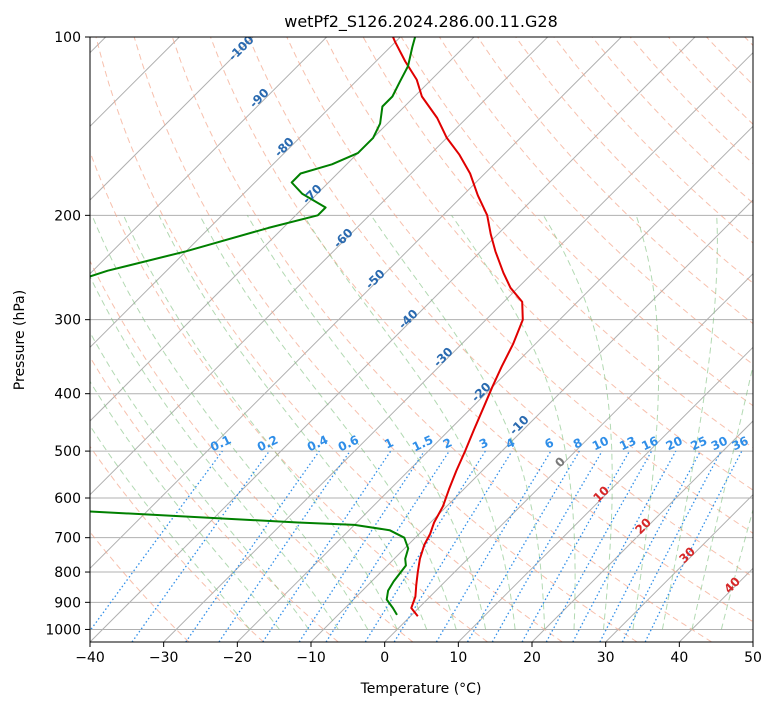 This screenshot has height=708, width=775. I want to click on y-tick-label: 100, so click(67, 38).